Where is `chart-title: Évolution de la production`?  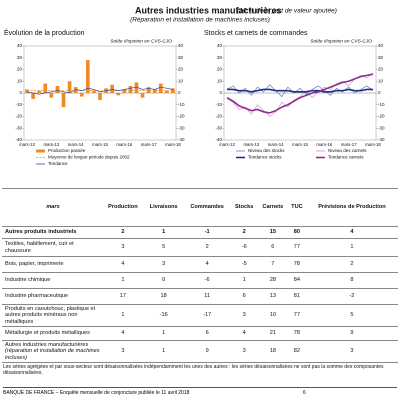
chart-title: Évolution de la production is located at coordinates (44, 32).